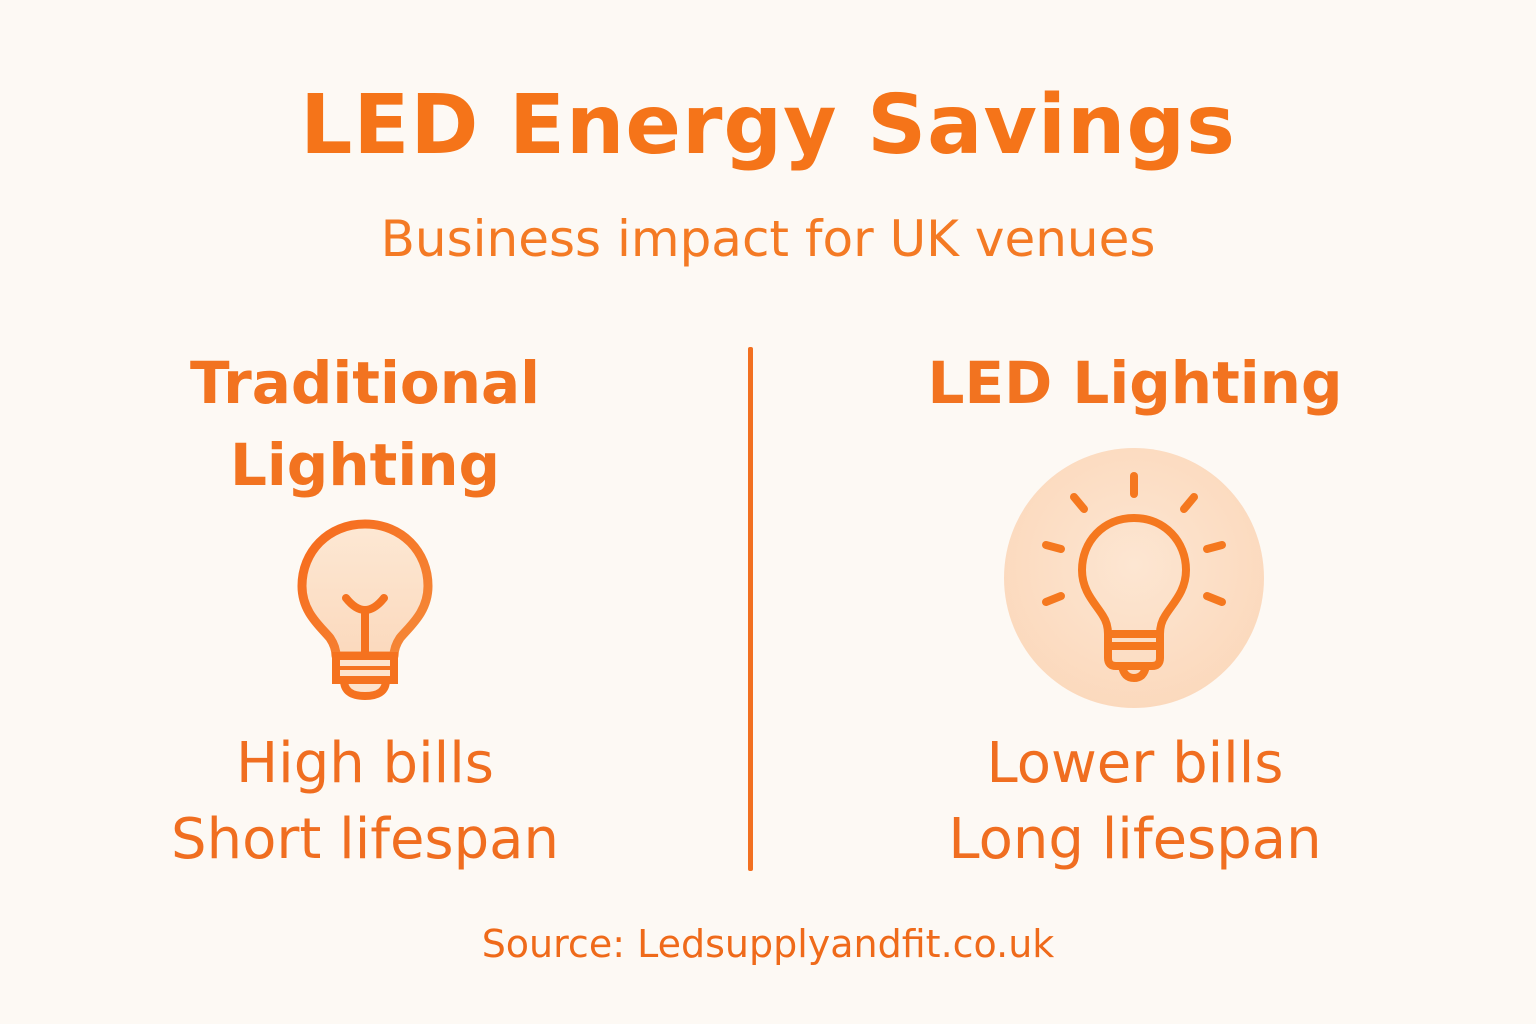 This screenshot has width=1536, height=1024. What do you see at coordinates (365, 424) in the screenshot?
I see `traditional-lighting-heading: Traditional Lighting` at bounding box center [365, 424].